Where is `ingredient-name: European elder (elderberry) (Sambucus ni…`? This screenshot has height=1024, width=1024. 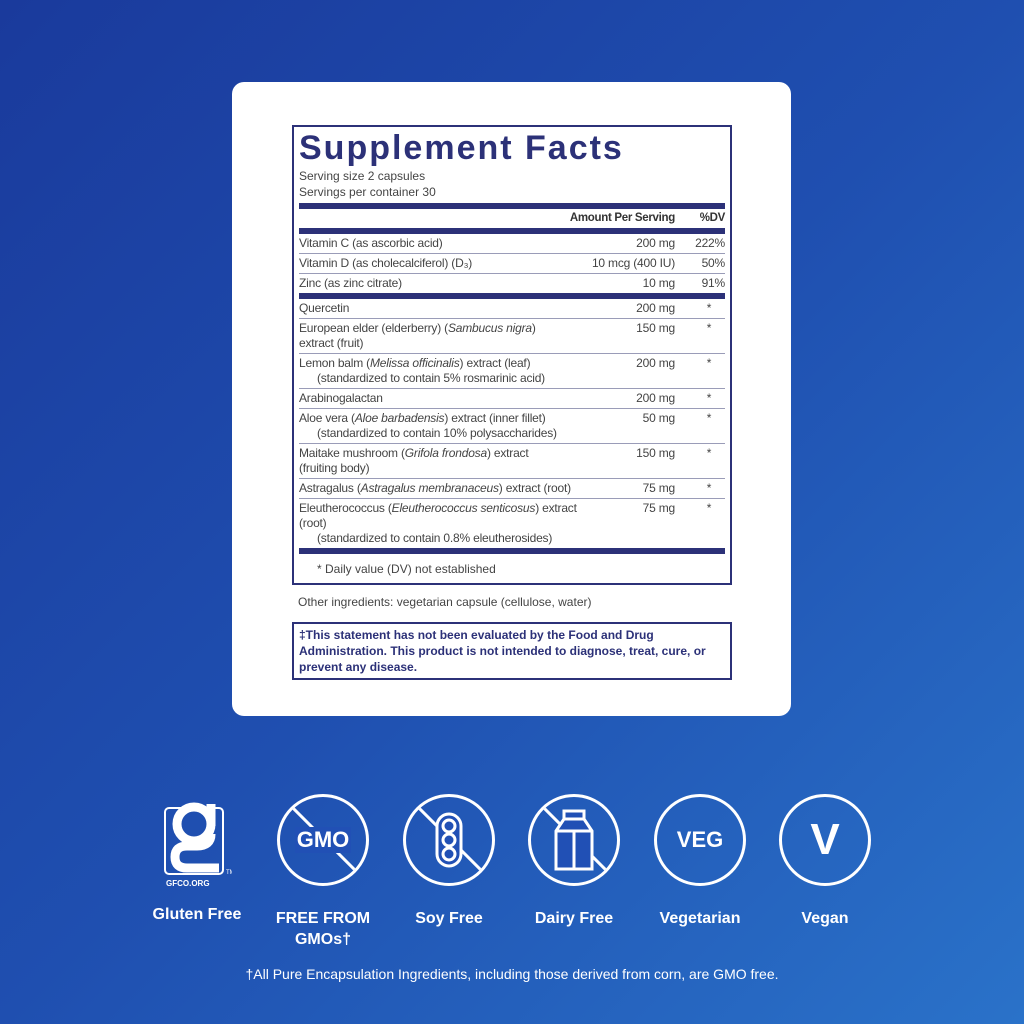 ingredient-name: European elder (elderberry) (Sambucus ni… is located at coordinates (417, 328).